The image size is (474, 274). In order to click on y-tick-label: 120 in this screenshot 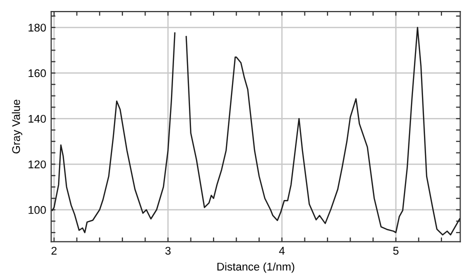, I will do `click(37, 164)`.